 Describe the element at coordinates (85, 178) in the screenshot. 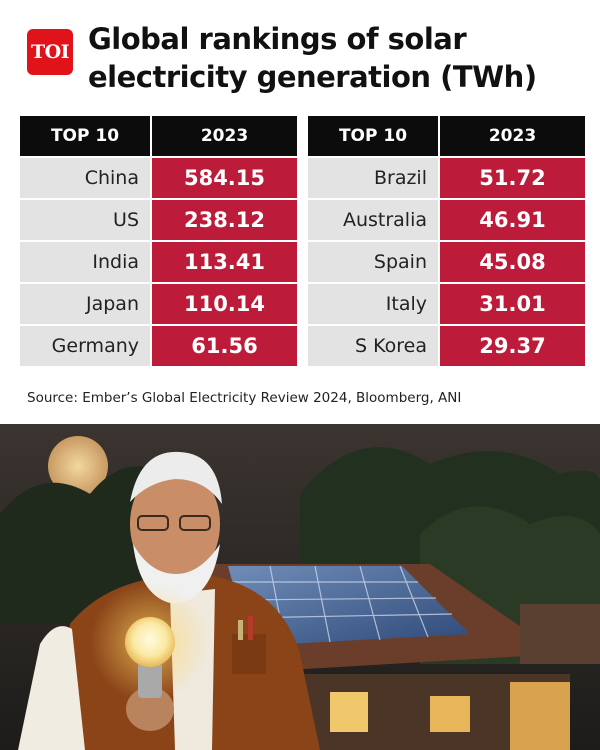

I see `country-name: China` at that location.